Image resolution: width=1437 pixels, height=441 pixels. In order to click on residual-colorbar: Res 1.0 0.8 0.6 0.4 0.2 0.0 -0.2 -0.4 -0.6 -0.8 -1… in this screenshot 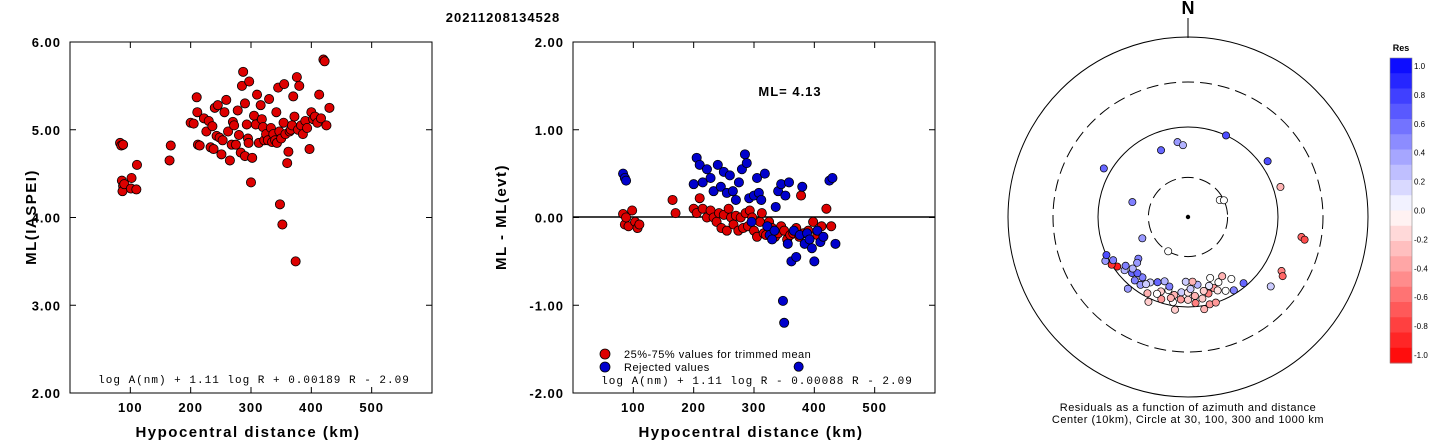, I will do `click(1408, 203)`.